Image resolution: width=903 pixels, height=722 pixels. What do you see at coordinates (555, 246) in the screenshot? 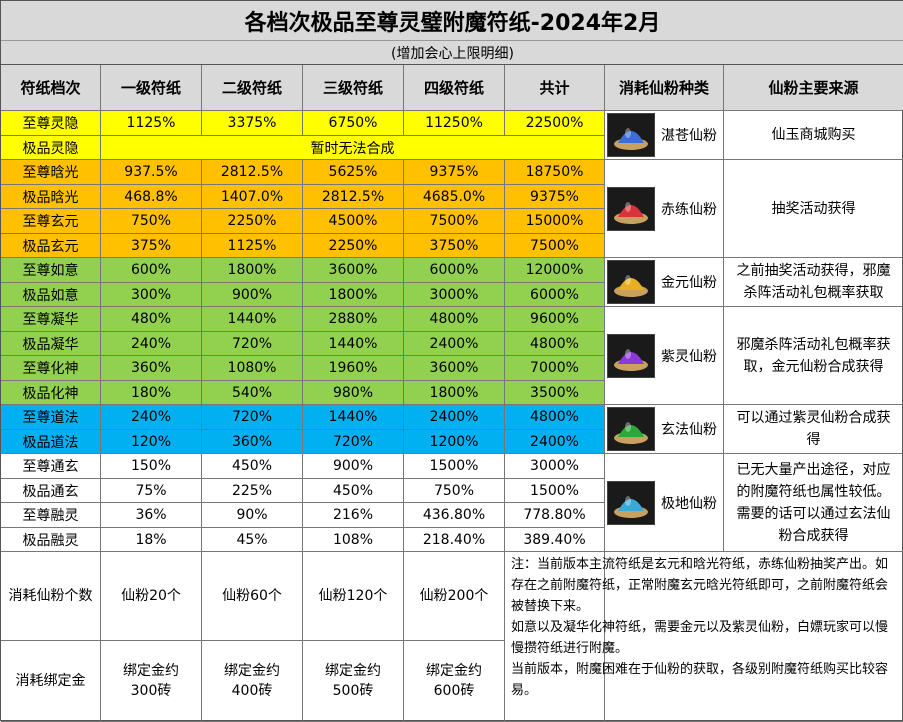
I see `total-value: 7500%` at bounding box center [555, 246].